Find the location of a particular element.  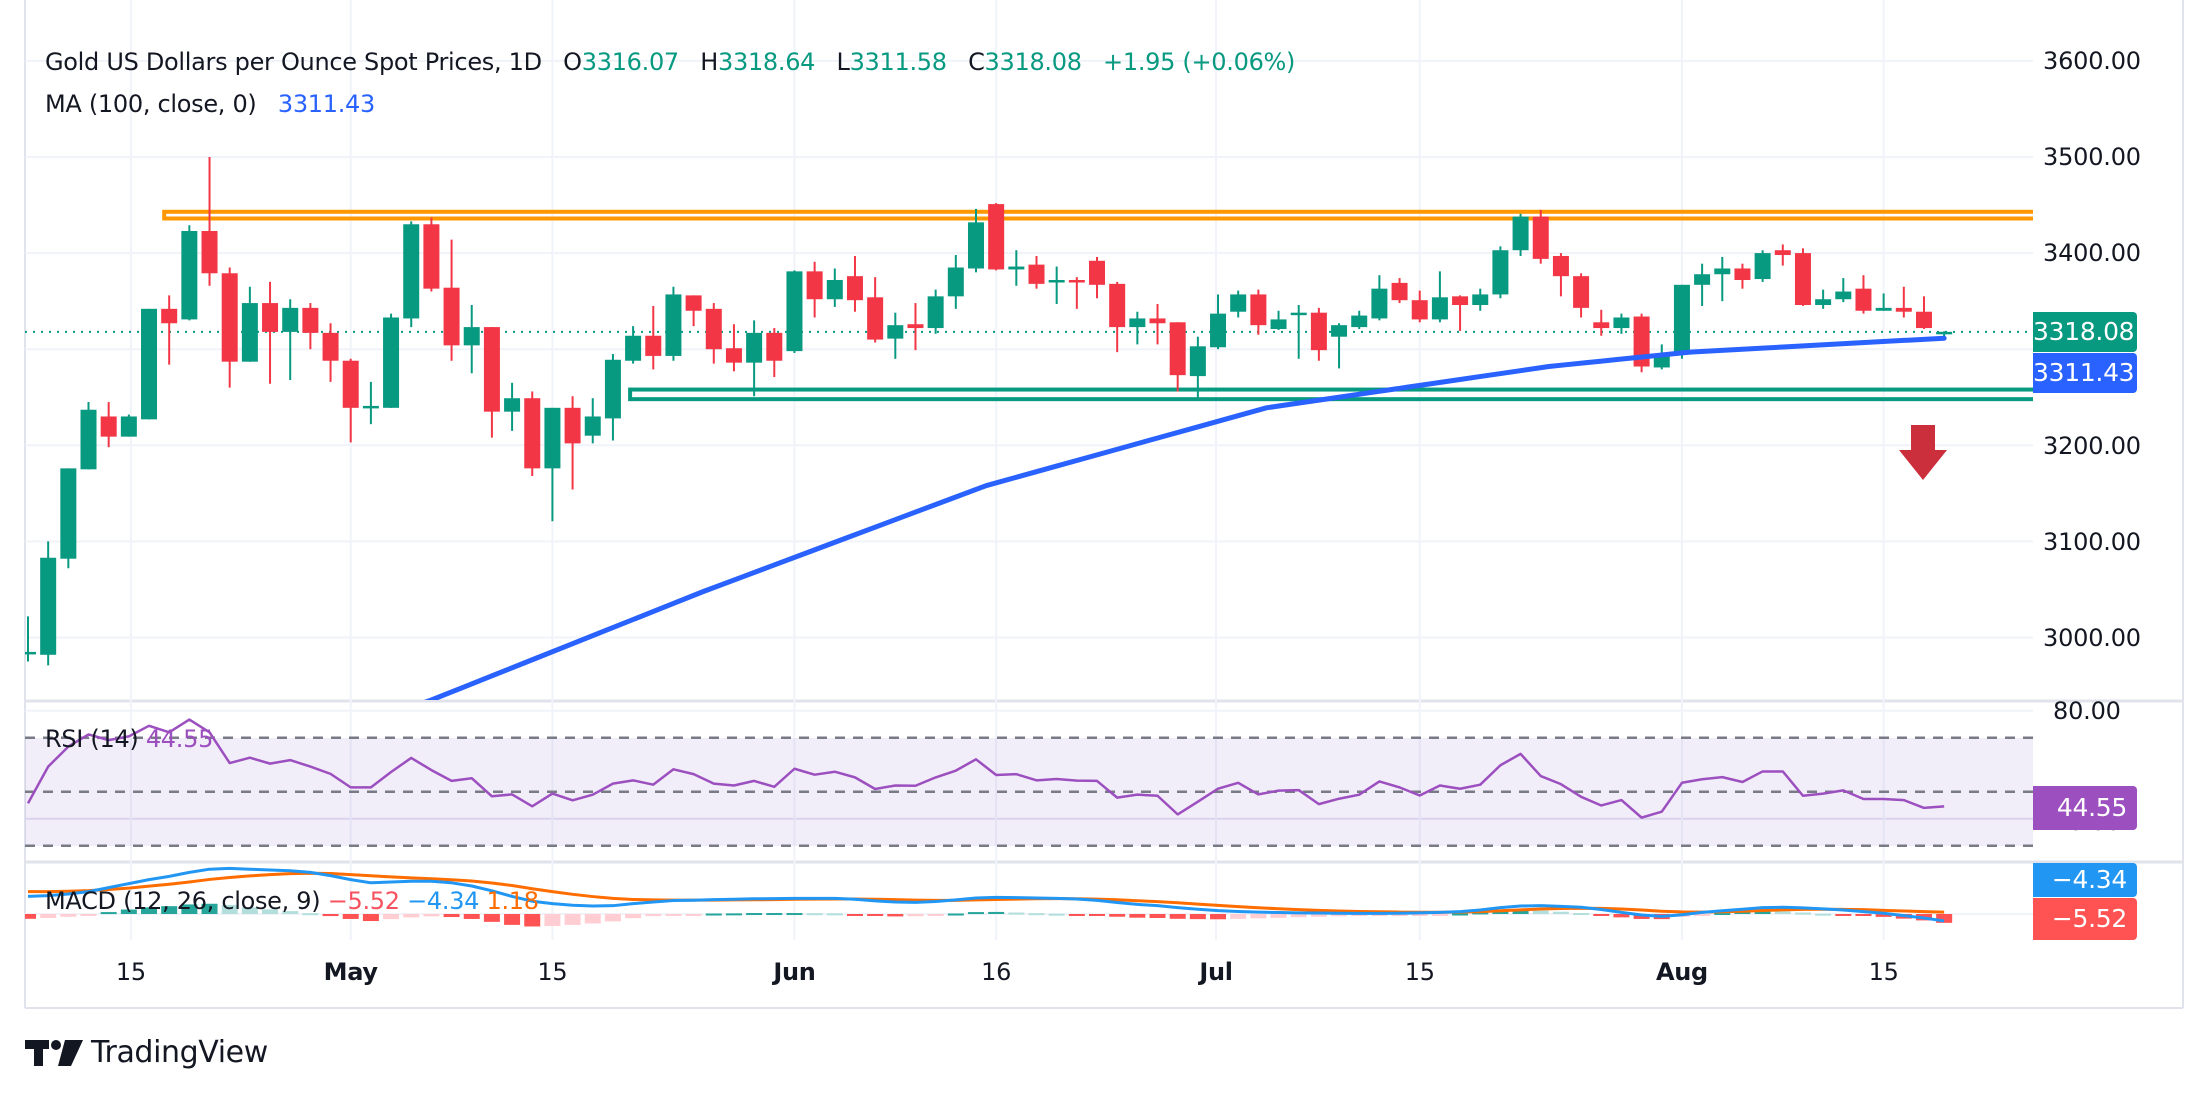

tradingview-name: TradingView is located at coordinates (179, 1052).